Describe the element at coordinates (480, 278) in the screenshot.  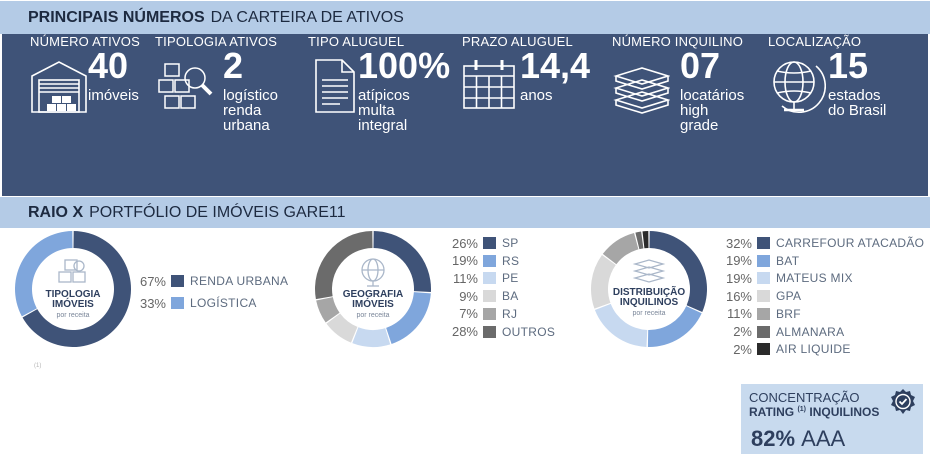
I see `legend-item: 11% PE` at that location.